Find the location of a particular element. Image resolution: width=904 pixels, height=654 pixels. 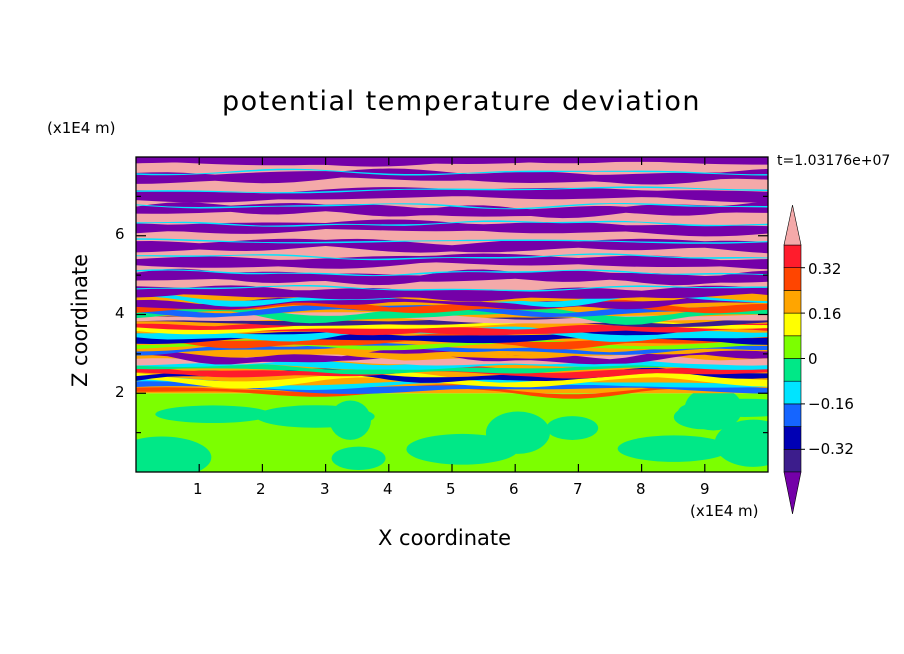

colorbar-label: 0.16 is located at coordinates (825, 314).